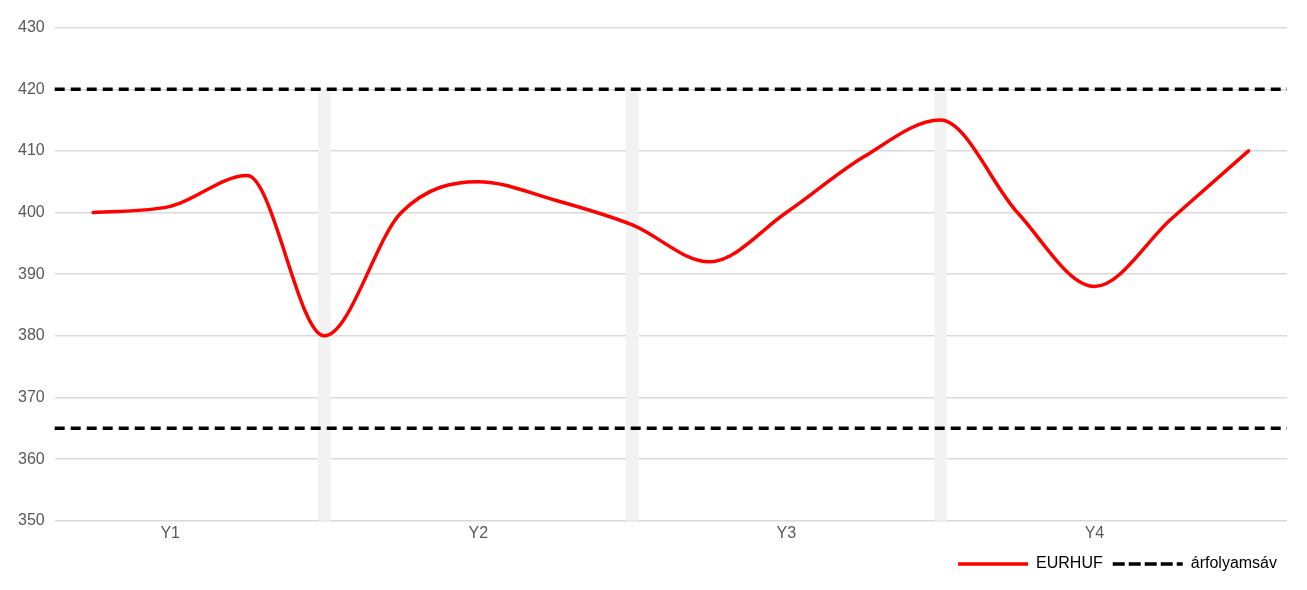 The image size is (1307, 590). Describe the element at coordinates (1094, 532) in the screenshot. I see `x-tick-label: Y4` at that location.